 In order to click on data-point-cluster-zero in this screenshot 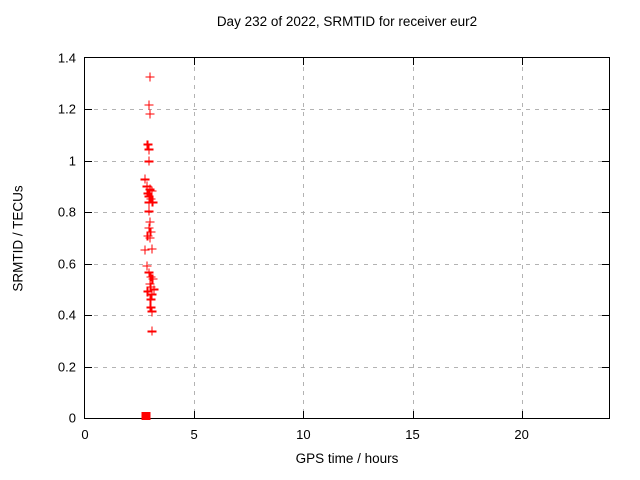, I will do `click(146, 416)`.